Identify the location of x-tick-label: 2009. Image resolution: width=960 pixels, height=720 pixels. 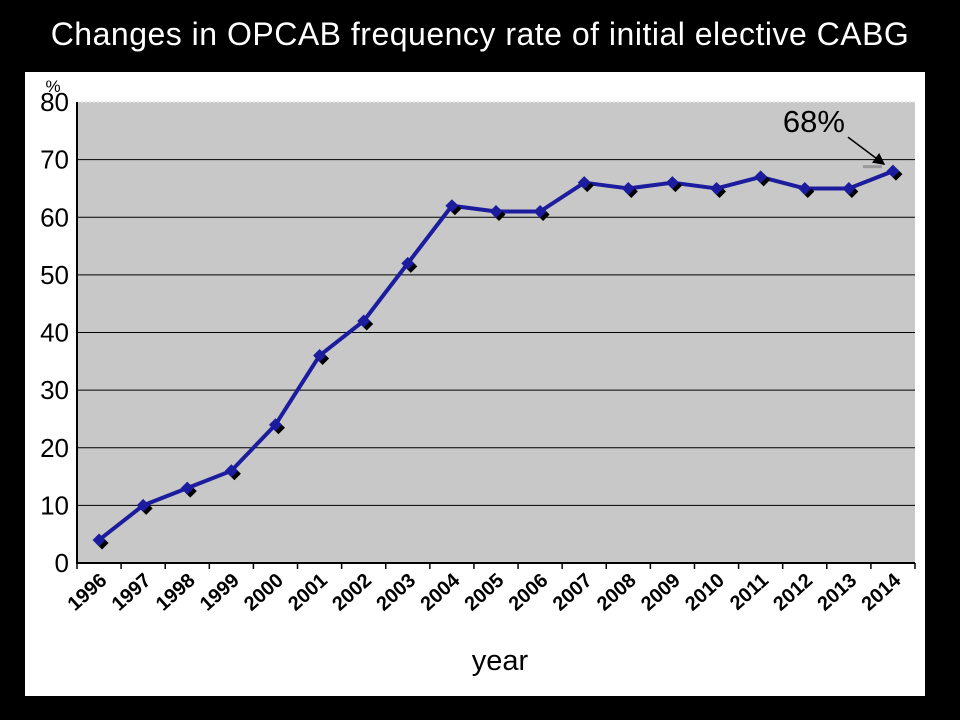
(661, 592).